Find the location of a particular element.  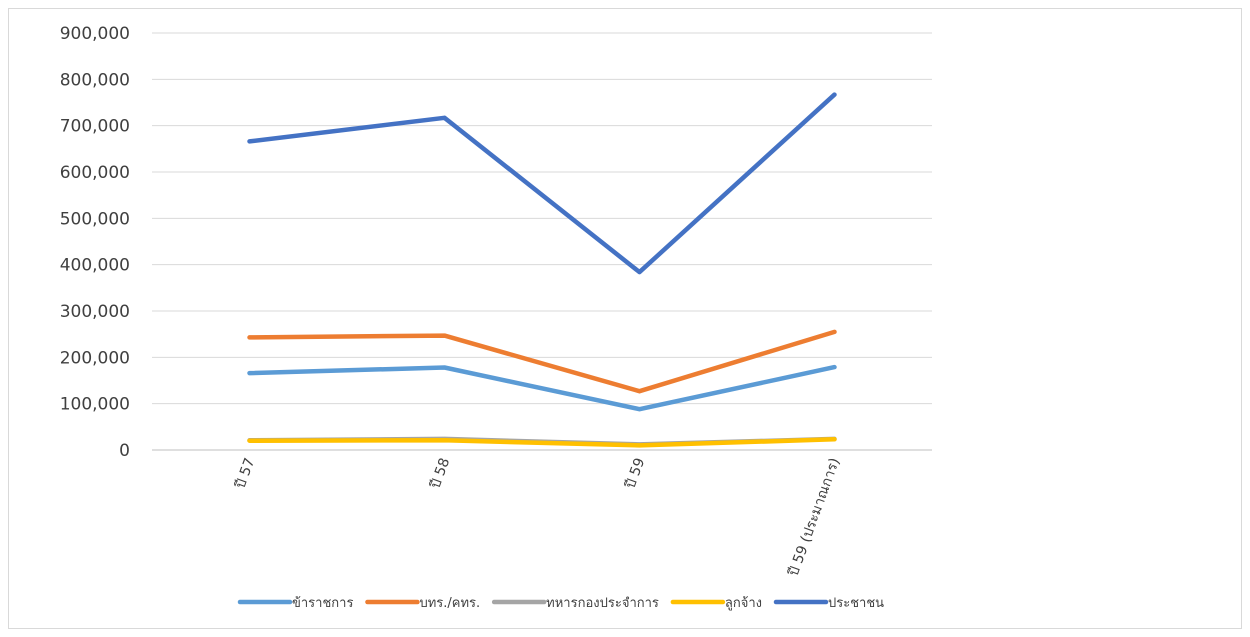

legend-label: ข้าราชการ is located at coordinates (322, 603).